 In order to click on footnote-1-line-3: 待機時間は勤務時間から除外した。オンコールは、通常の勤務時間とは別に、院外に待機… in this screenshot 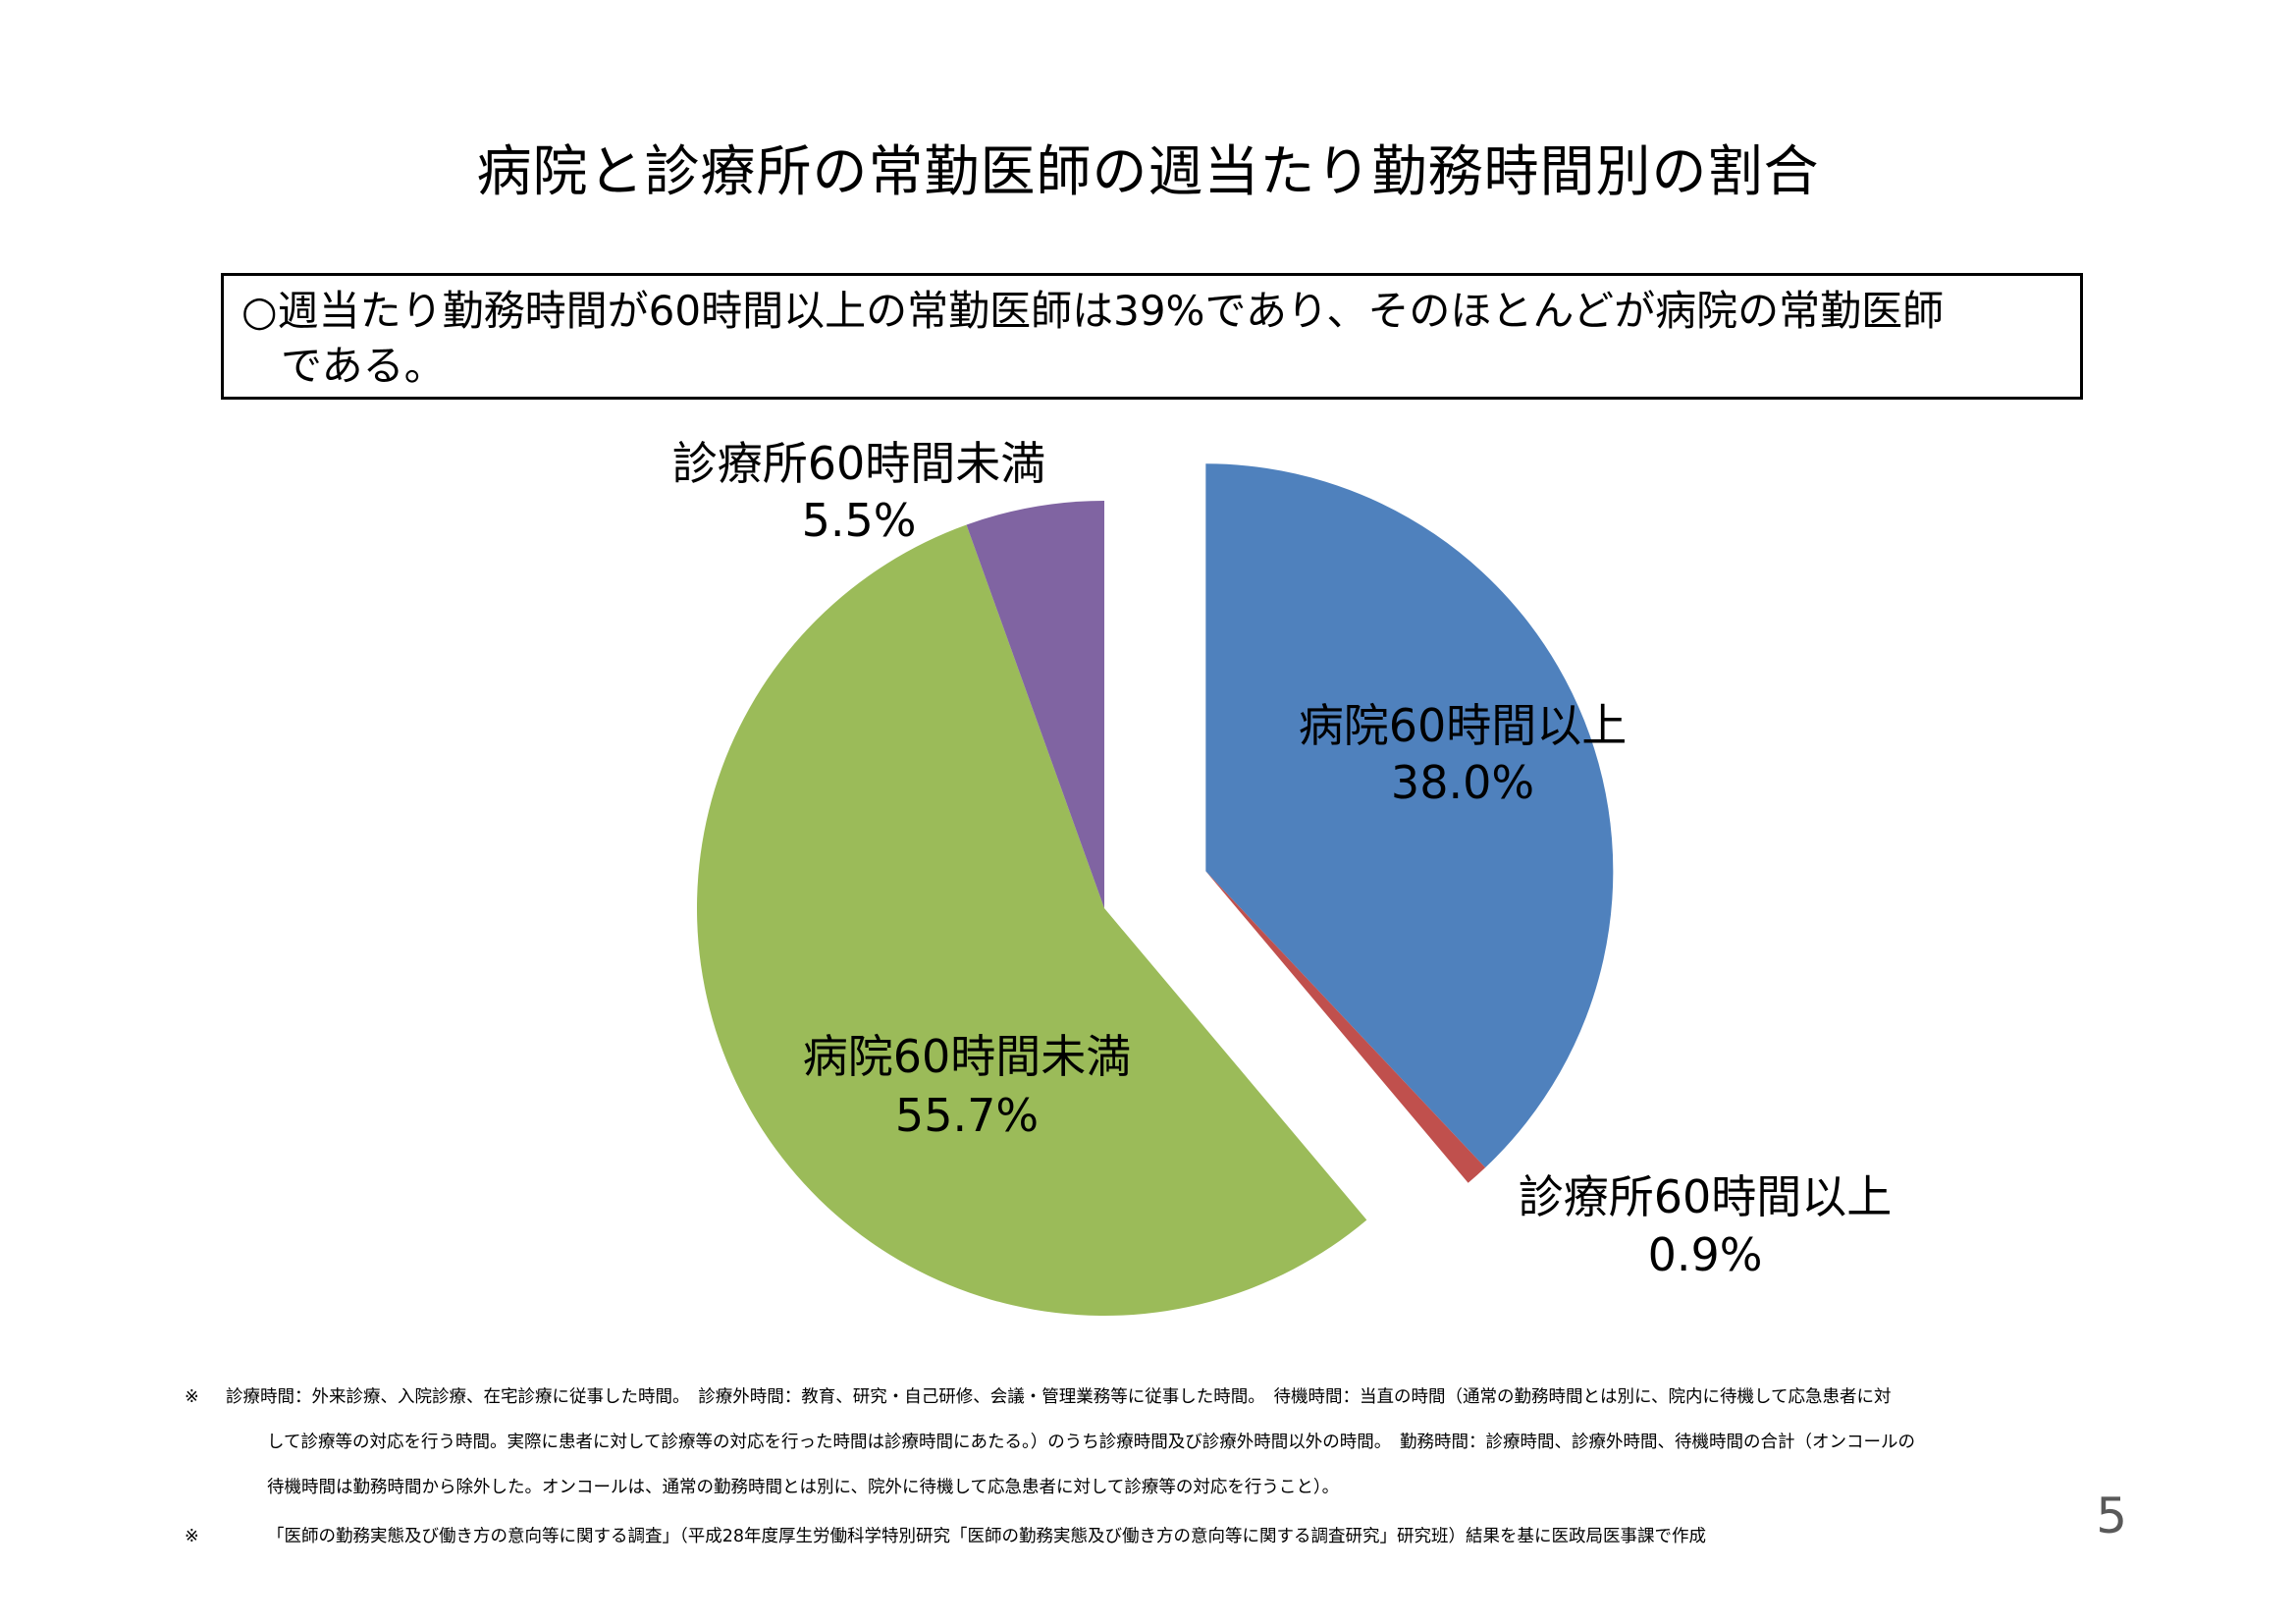, I will do `click(803, 1487)`.